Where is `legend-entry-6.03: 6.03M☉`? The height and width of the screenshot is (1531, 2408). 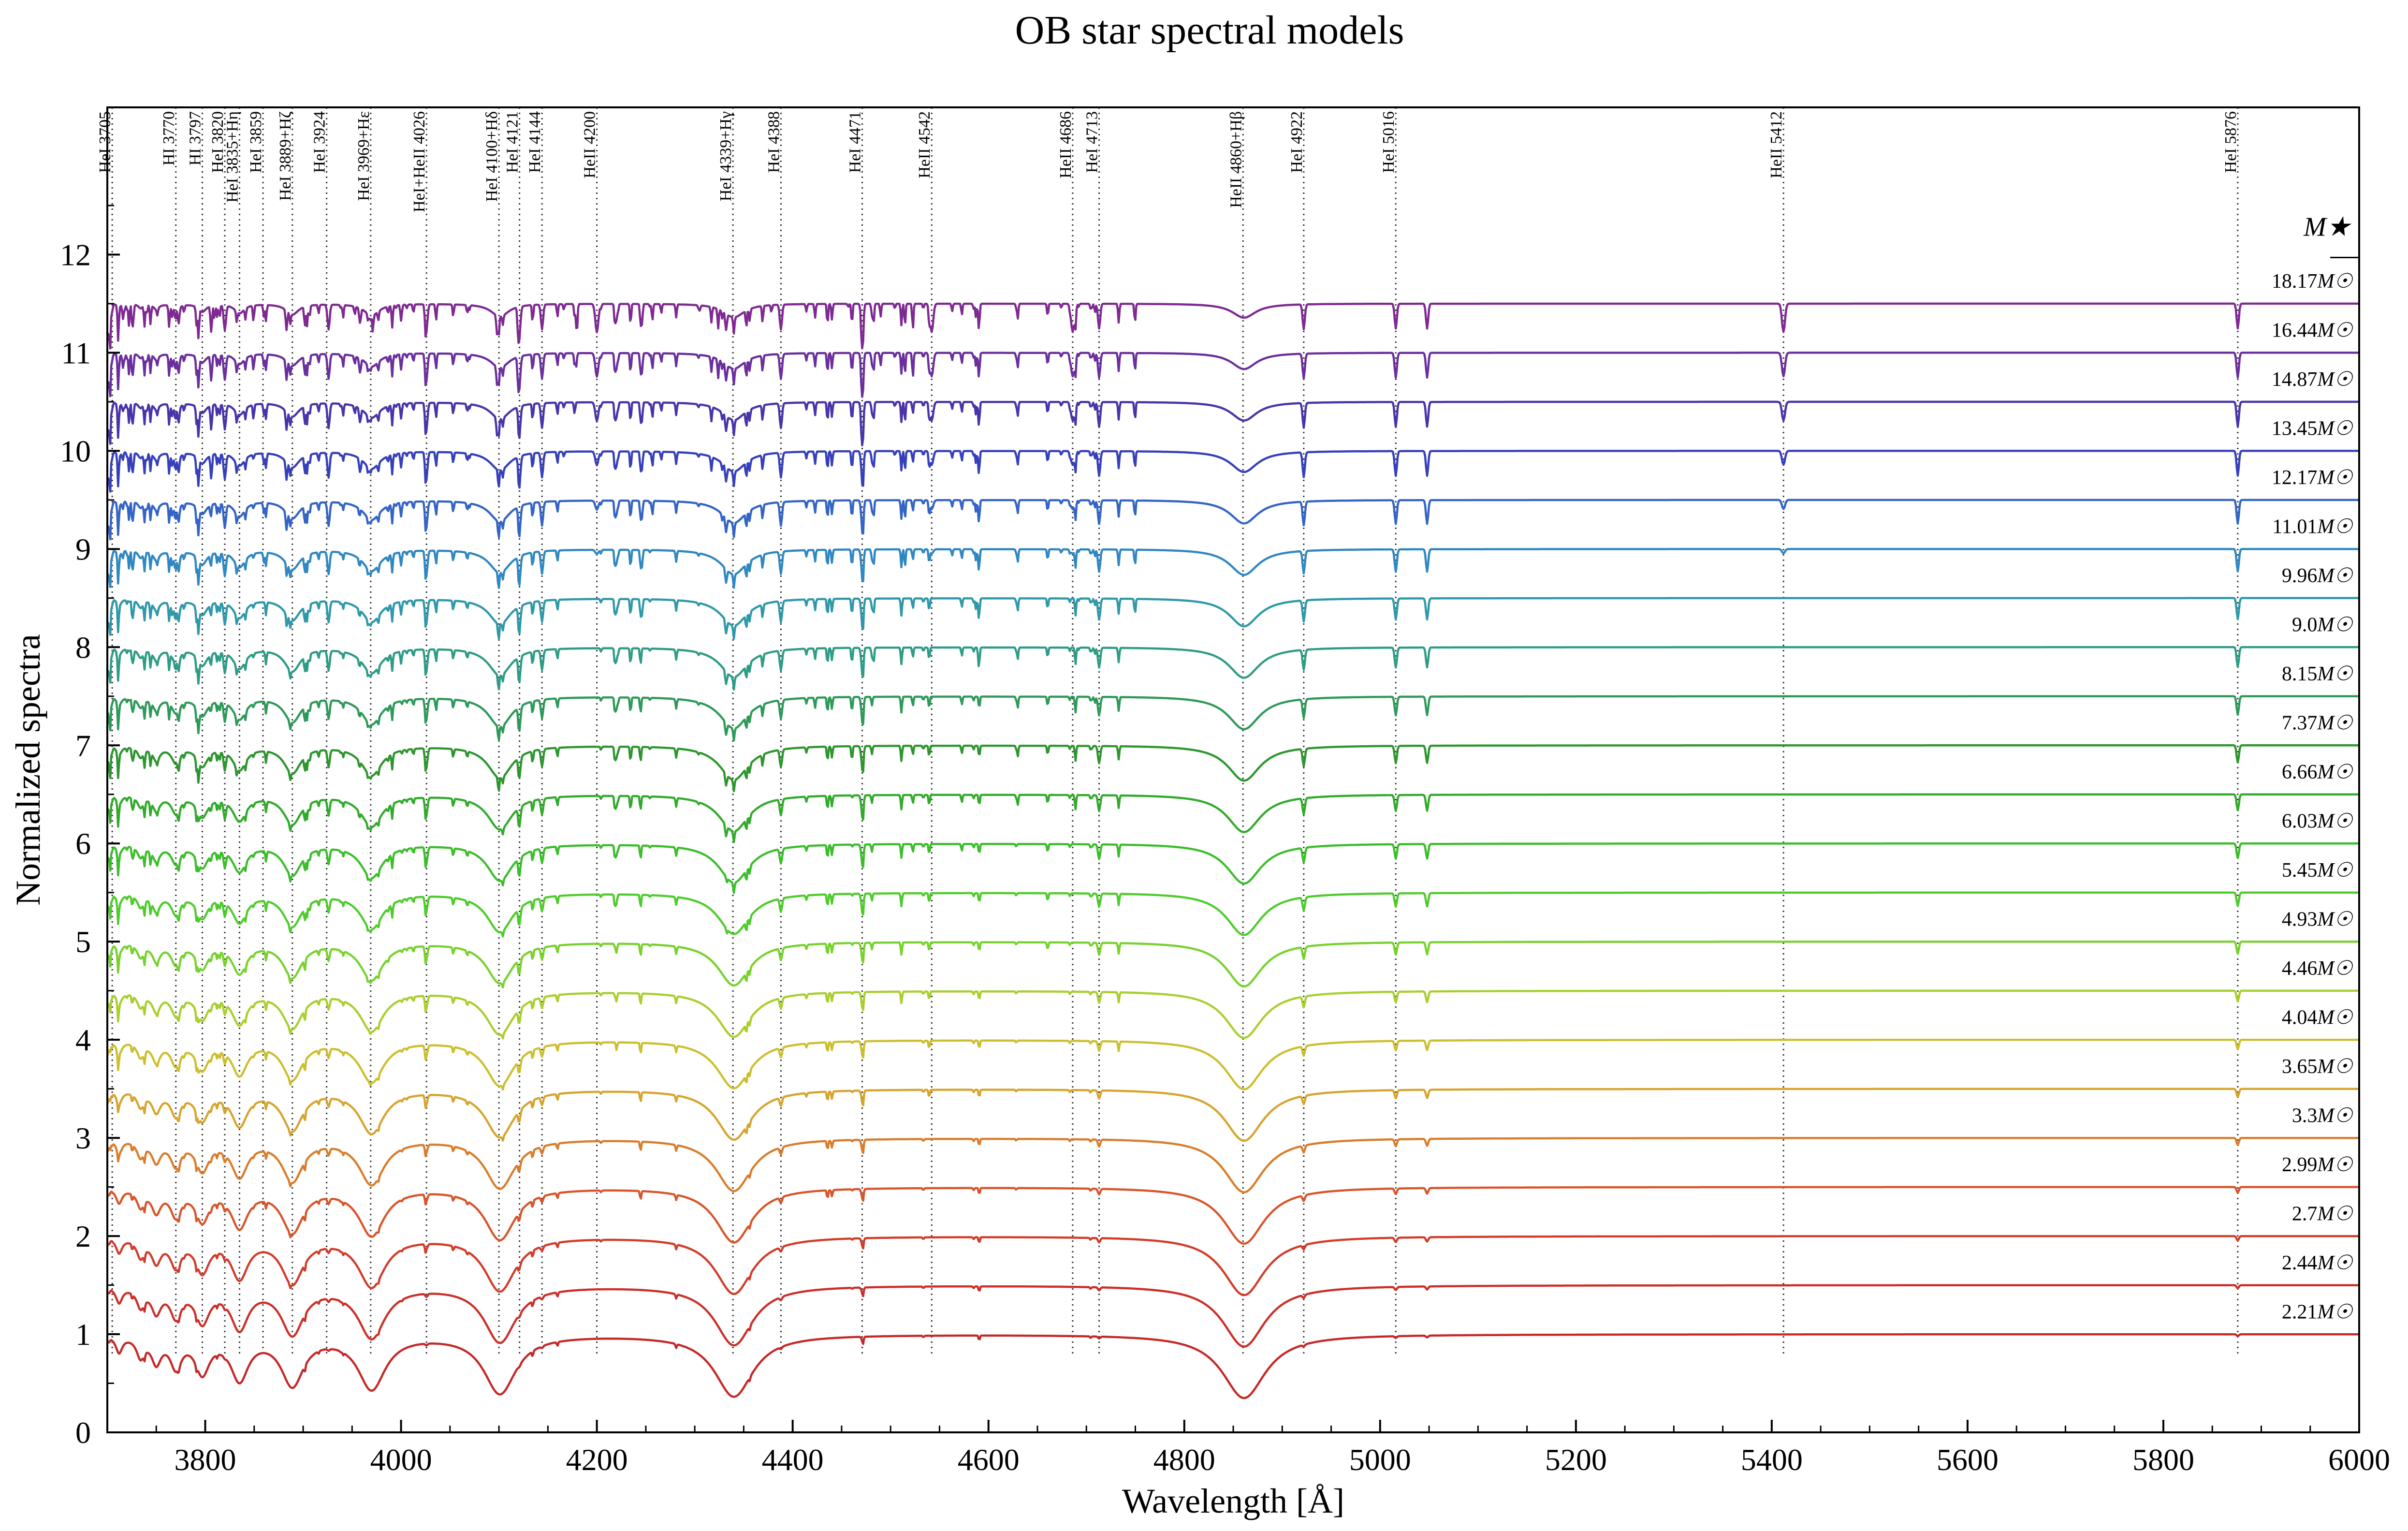
legend-entry-6.03: 6.03M☉ is located at coordinates (2317, 821).